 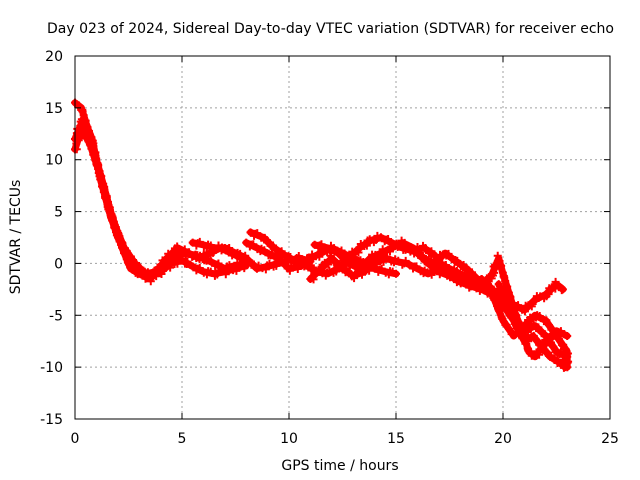 What do you see at coordinates (54, 109) in the screenshot?
I see `y-tick-label: 15` at bounding box center [54, 109].